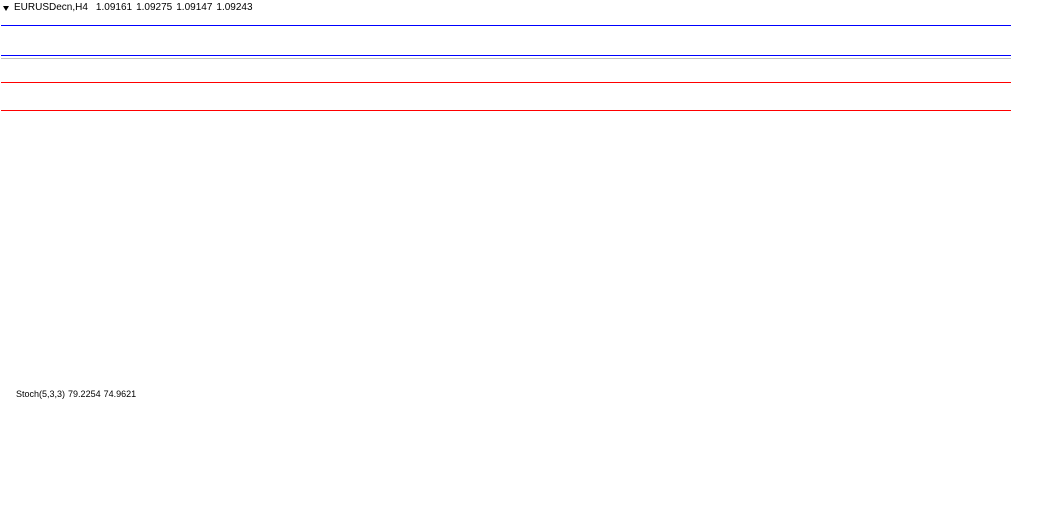 The height and width of the screenshot is (527, 1057). I want to click on bar-close-price: 1.09243, so click(234, 7).